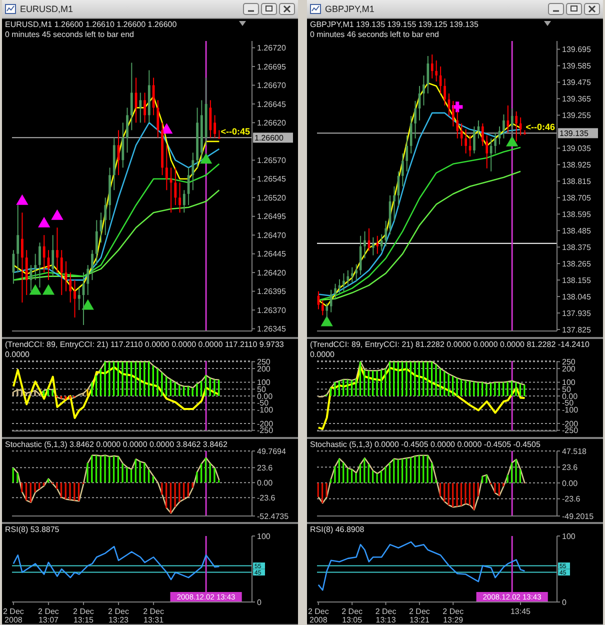  I want to click on y-tick-label: 1.26570, so click(271, 160).